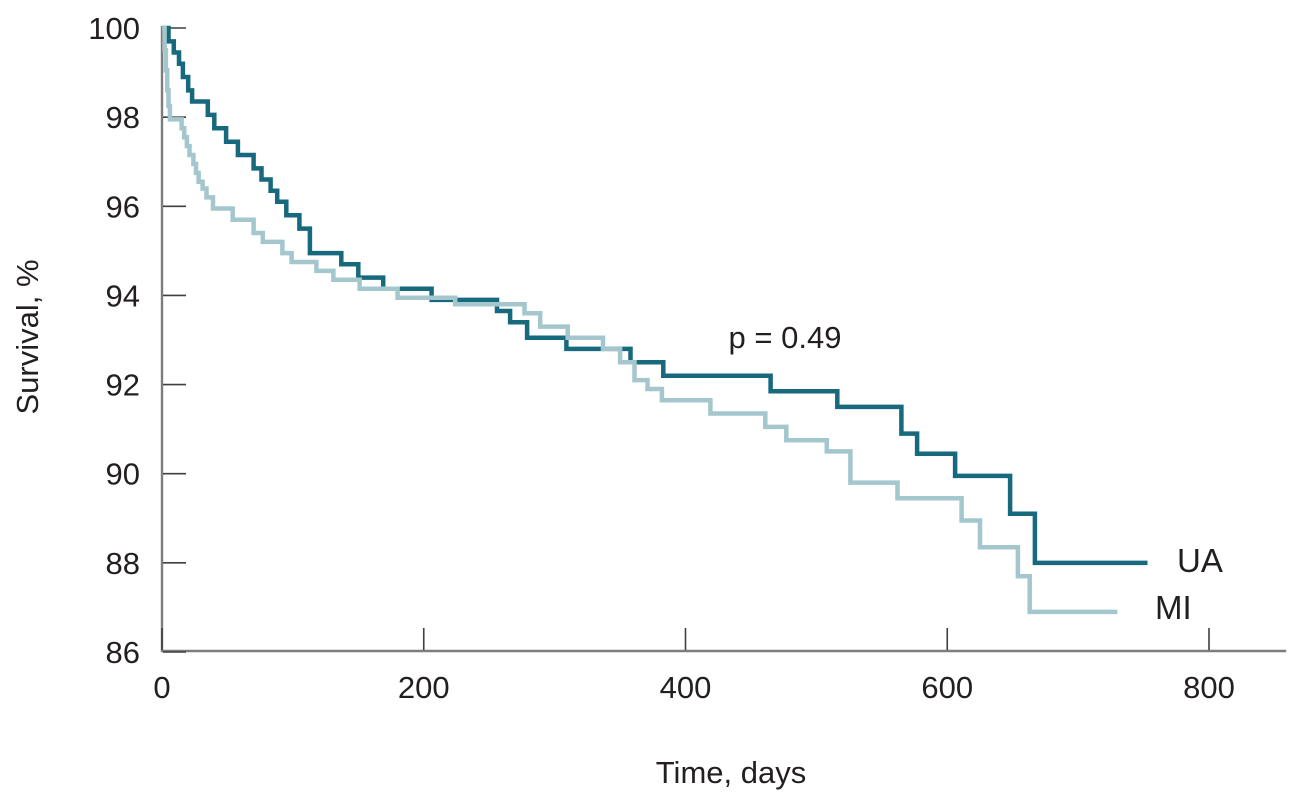 This screenshot has height=801, width=1291. I want to click on y-tick-label: 96, so click(123, 206).